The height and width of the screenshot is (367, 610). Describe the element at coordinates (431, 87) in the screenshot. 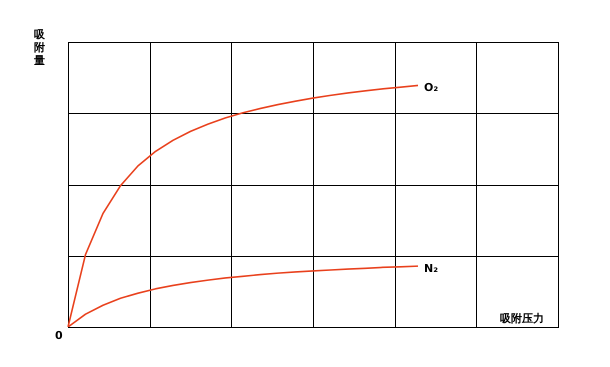

I see `series-label: O₂` at that location.